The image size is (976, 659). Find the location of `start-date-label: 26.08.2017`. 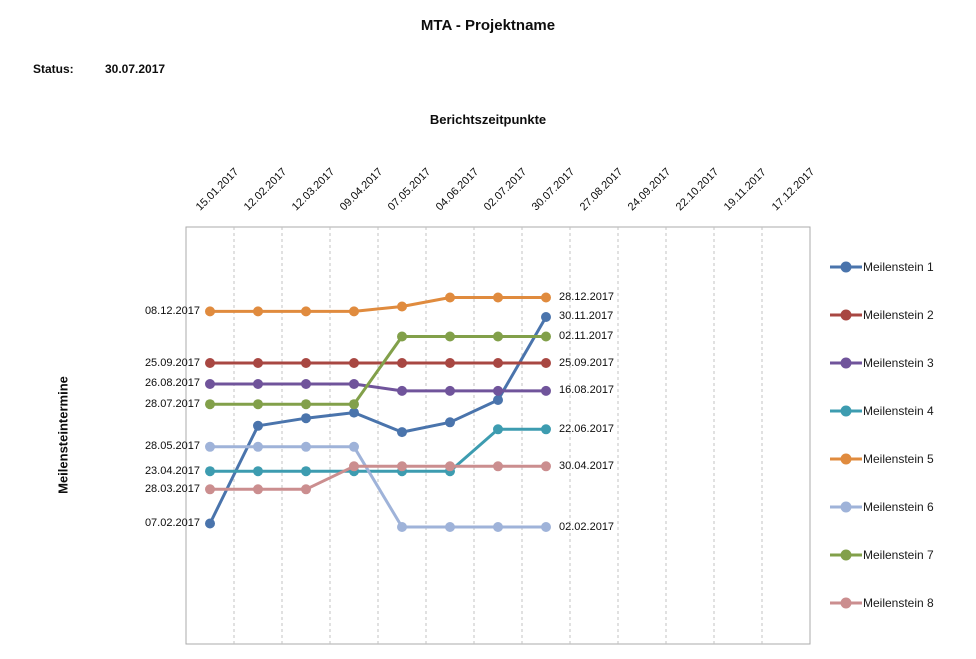

start-date-label: 26.08.2017 is located at coordinates (172, 383).